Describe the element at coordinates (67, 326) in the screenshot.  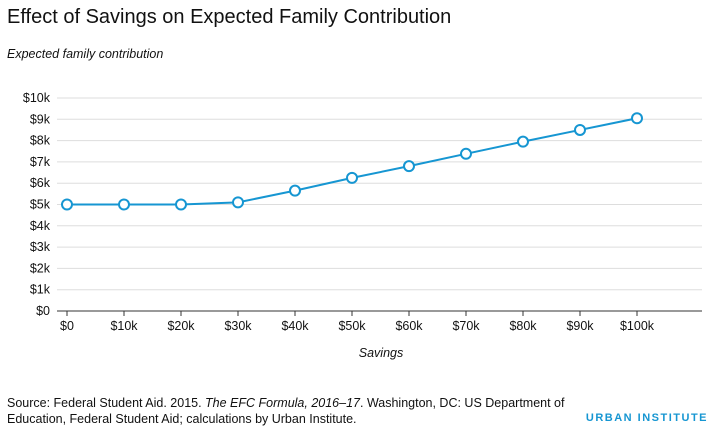
I see `x-tick-label: $0` at that location.